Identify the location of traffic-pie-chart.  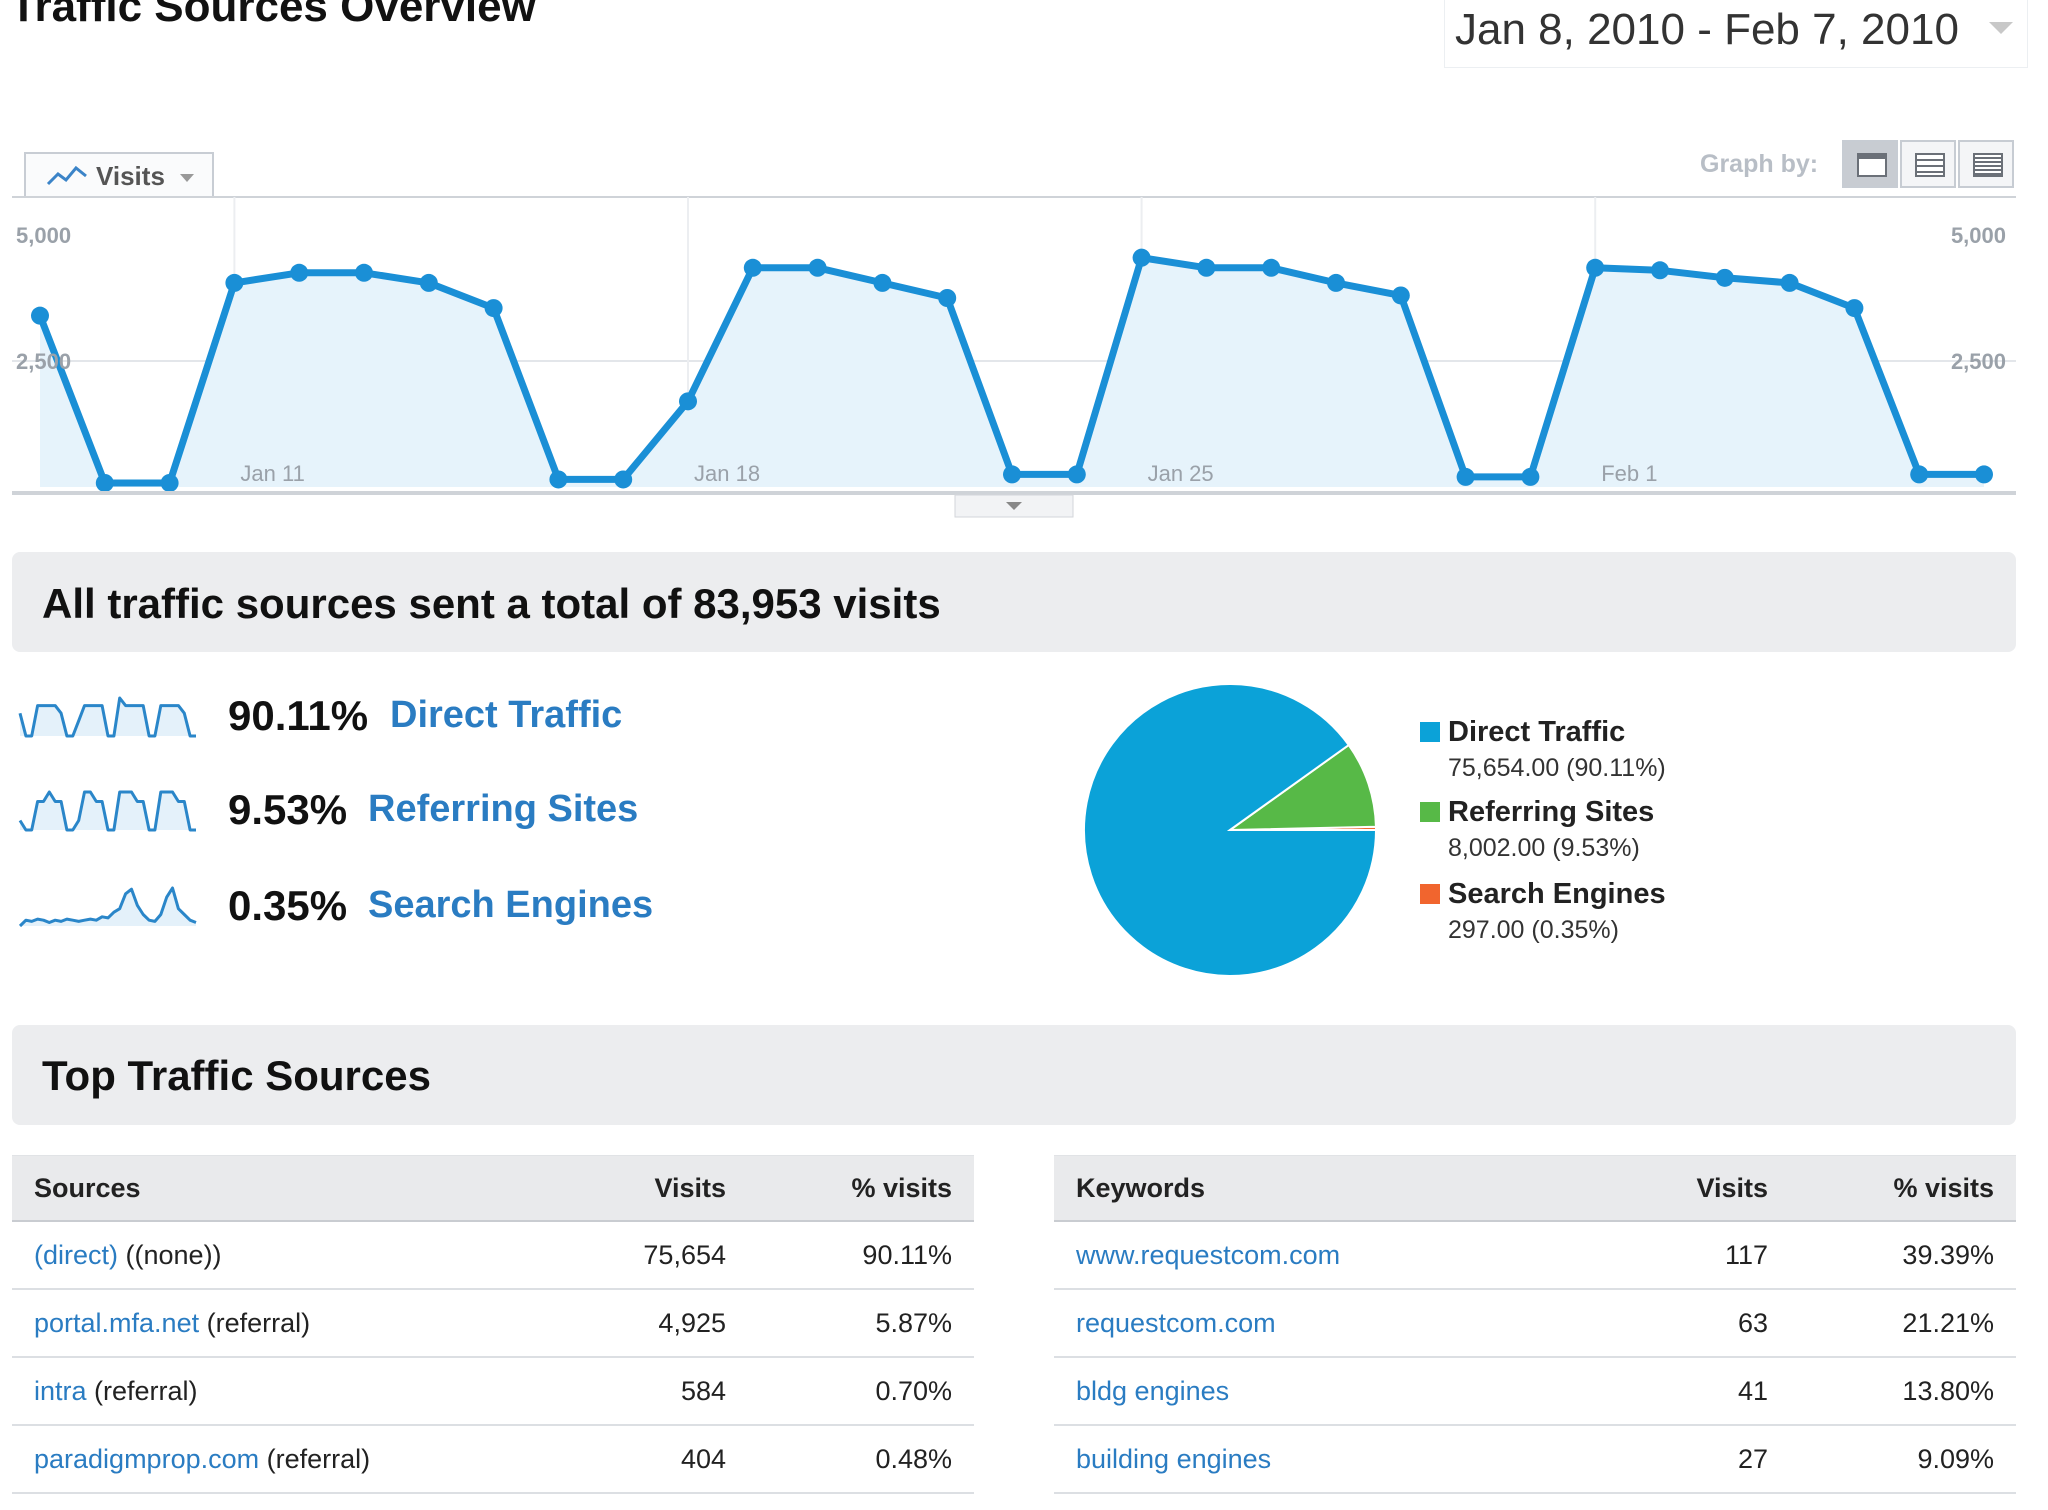
(1230, 830).